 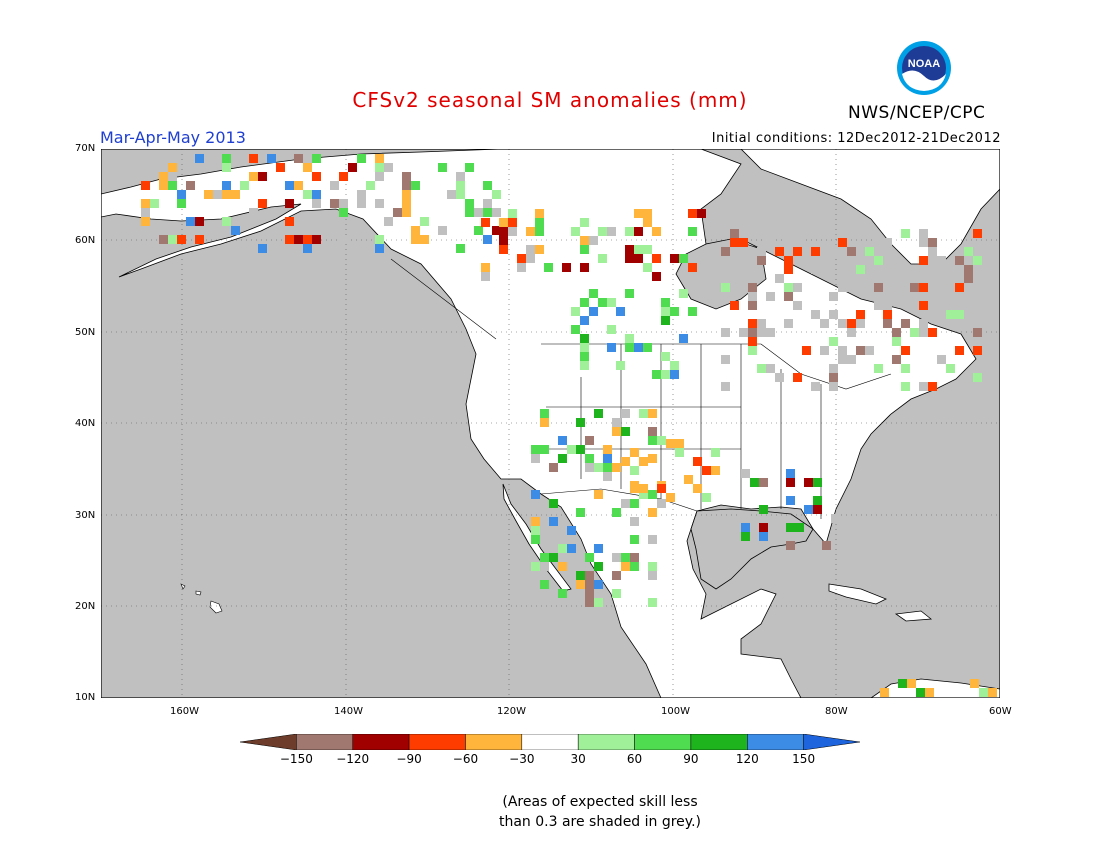 I want to click on cuba-land, so click(x=857, y=594).